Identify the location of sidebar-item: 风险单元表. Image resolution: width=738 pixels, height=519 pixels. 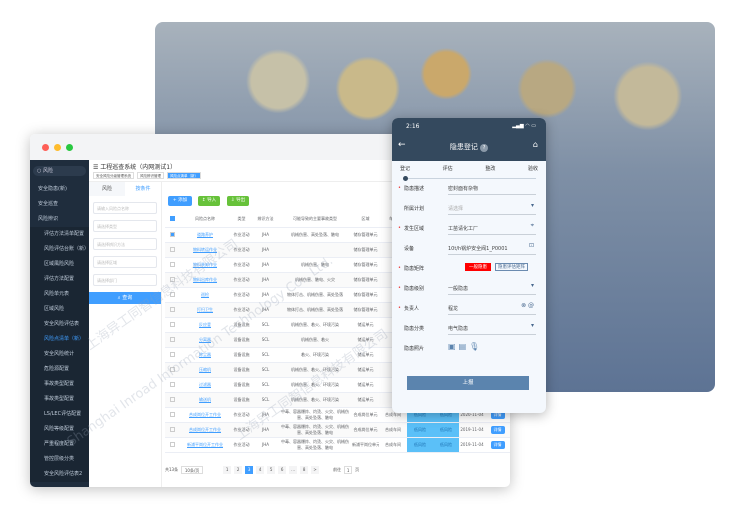
(59, 294).